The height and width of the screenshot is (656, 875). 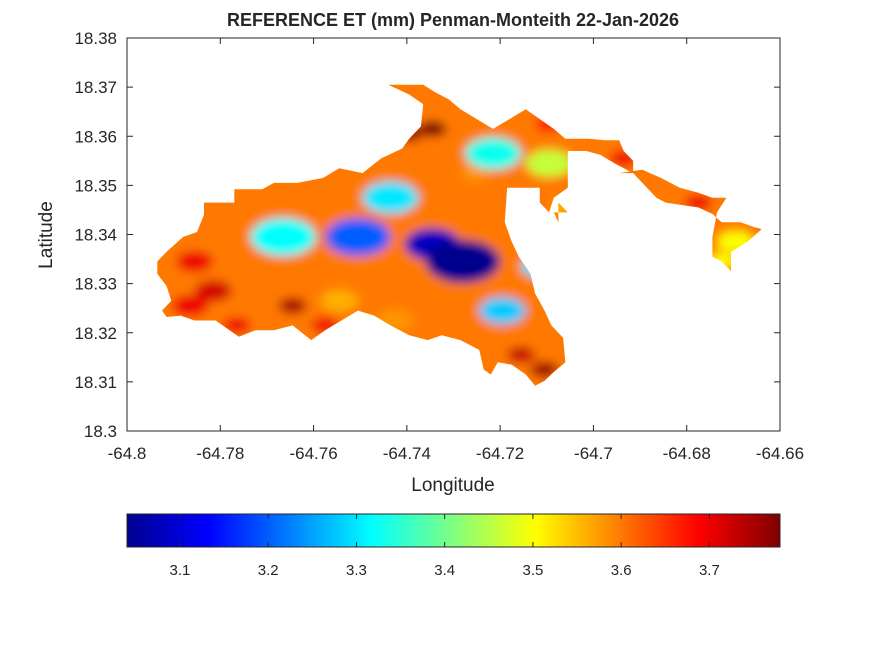 I want to click on colorbar-tick-label: 3.1, so click(x=180, y=570).